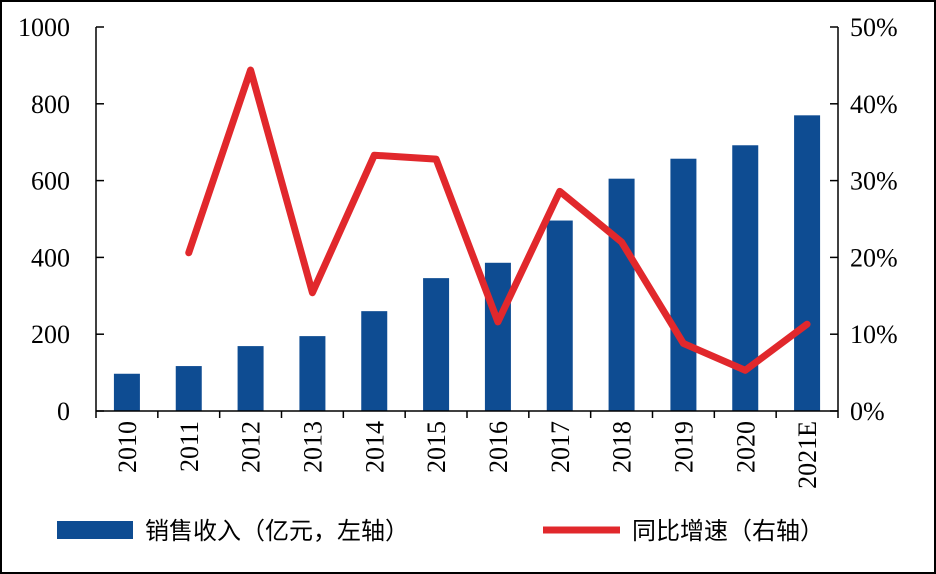 Image resolution: width=936 pixels, height=574 pixels. What do you see at coordinates (560, 447) in the screenshot?
I see `x-tick-label-2017: 2017` at bounding box center [560, 447].